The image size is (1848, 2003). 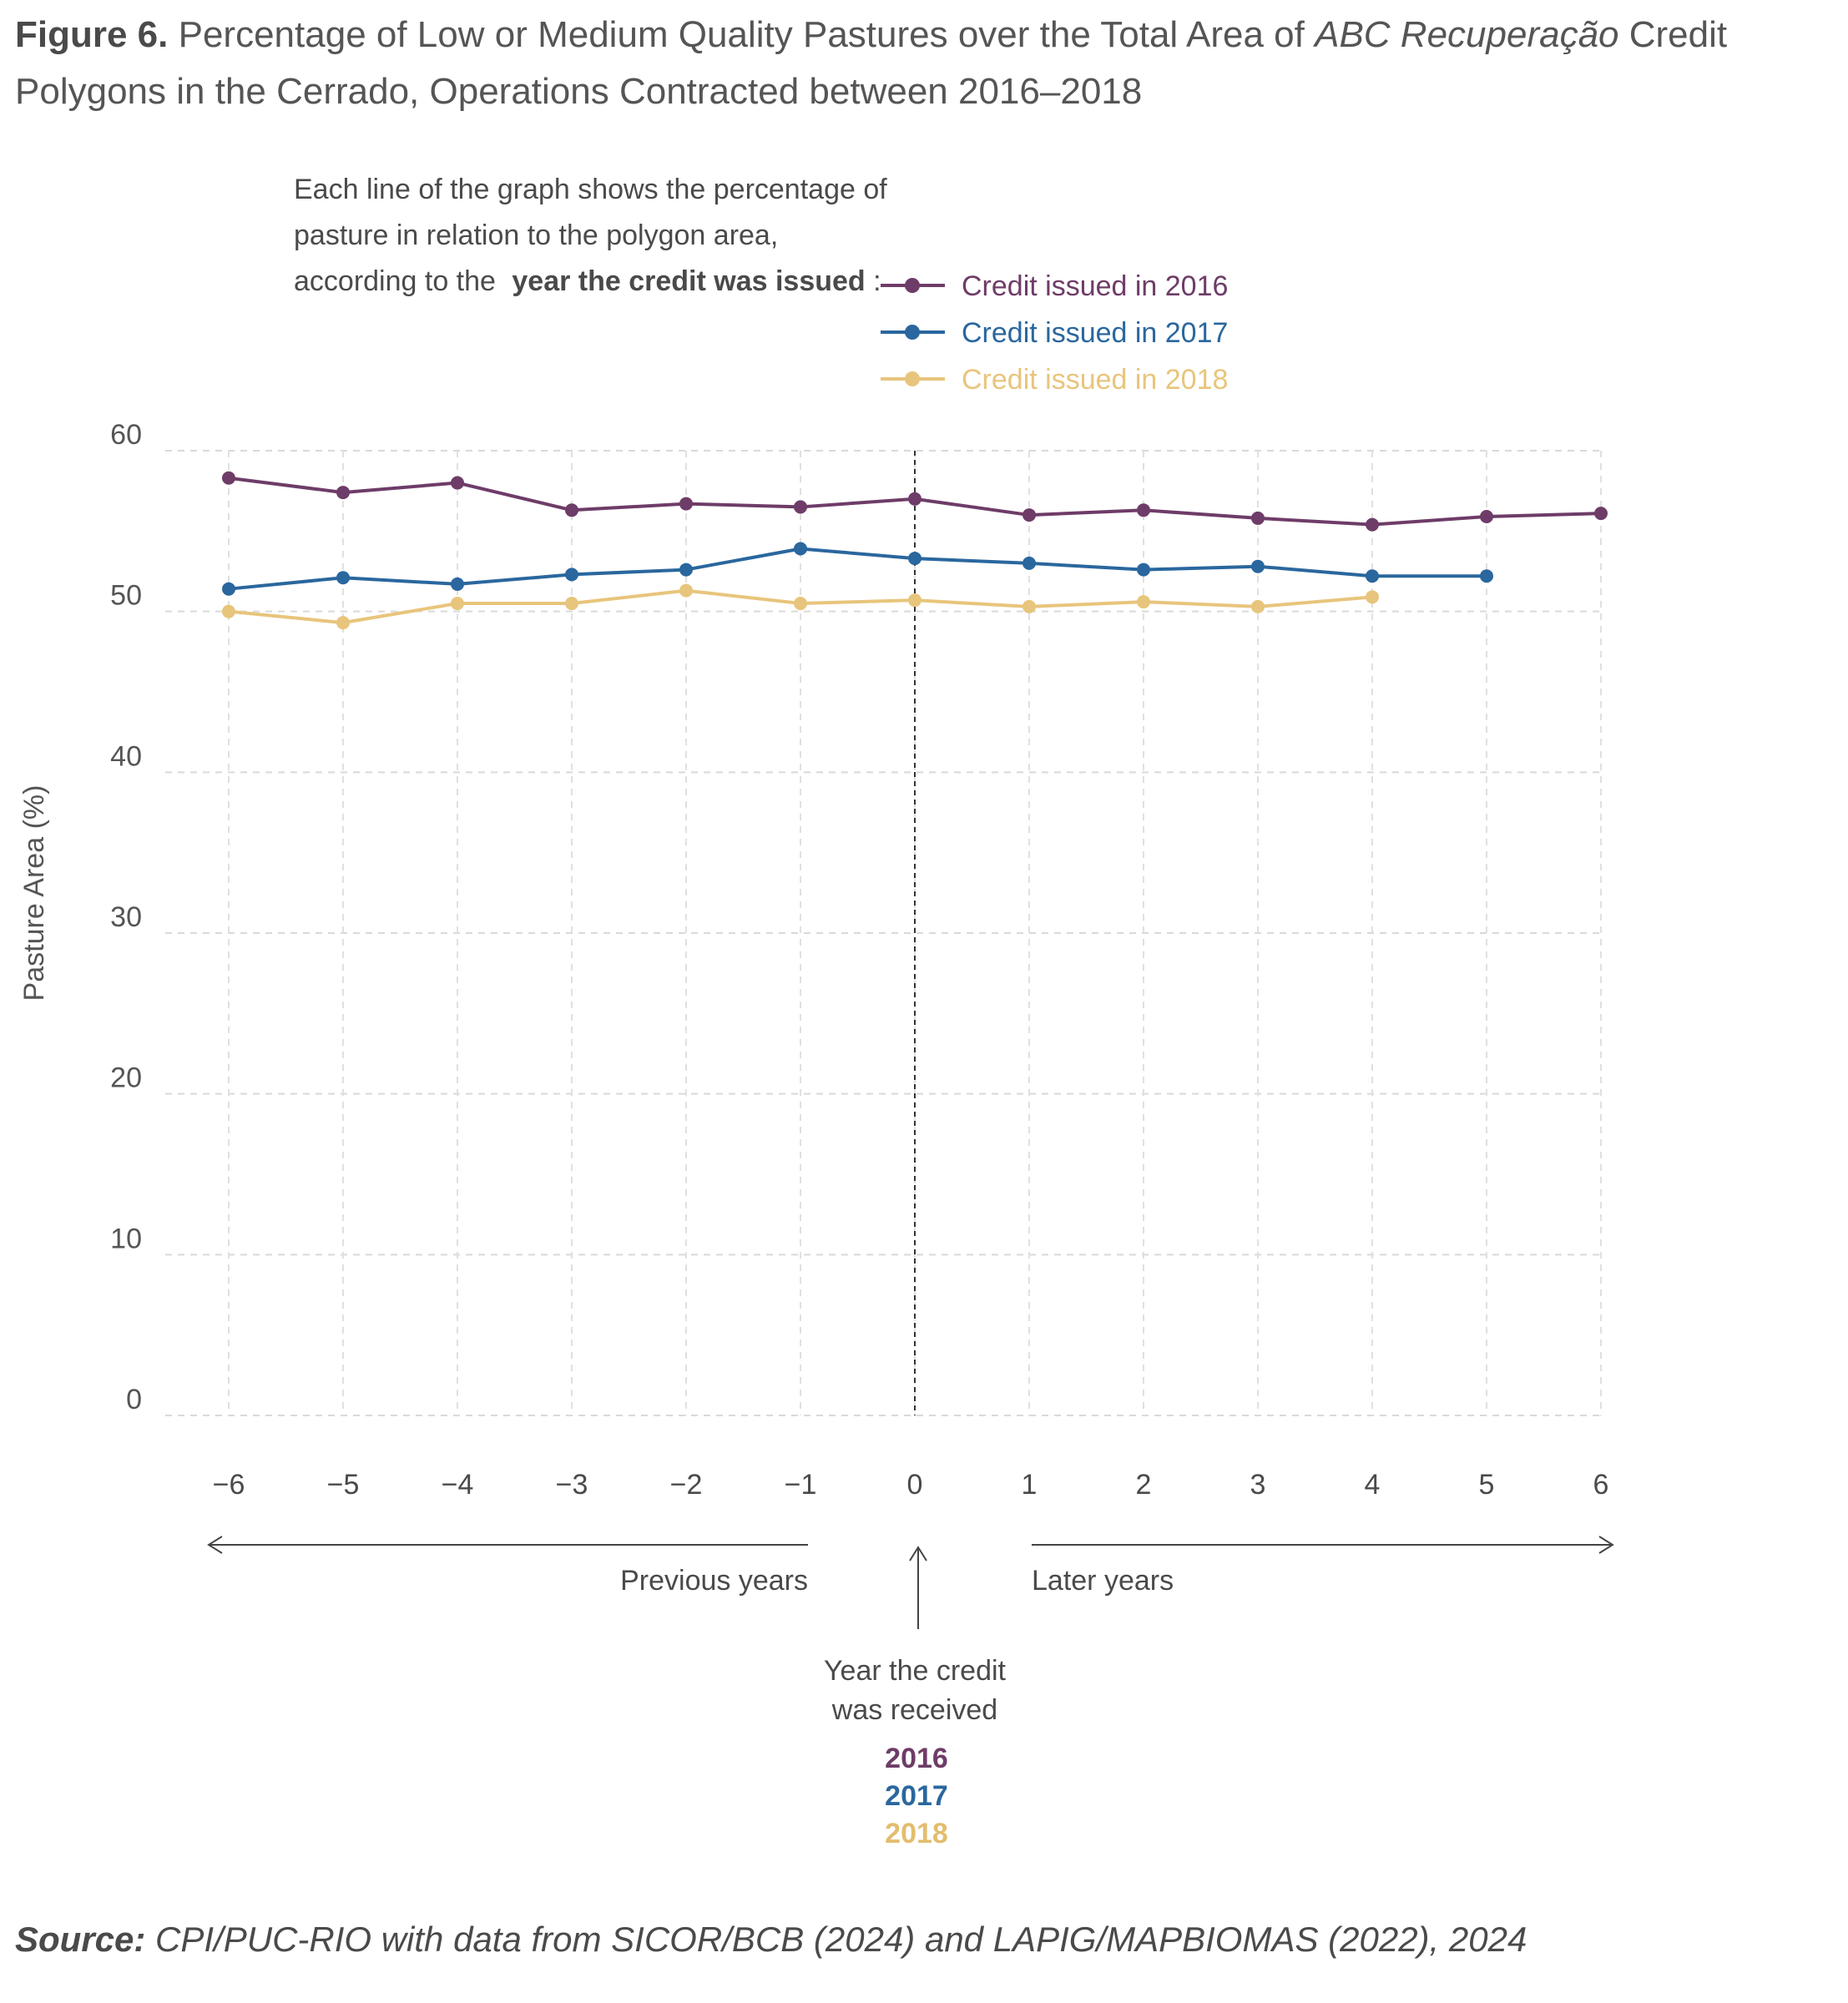 I want to click on chart-series, so click(x=915, y=550).